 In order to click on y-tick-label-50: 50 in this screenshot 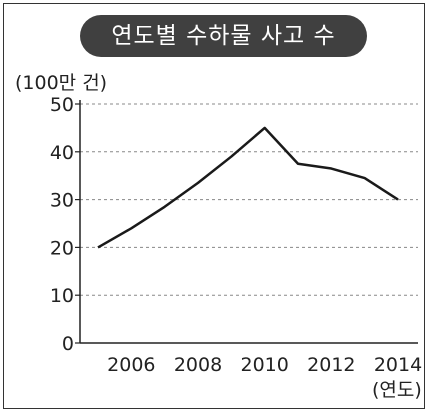, I will do `click(62, 105)`.